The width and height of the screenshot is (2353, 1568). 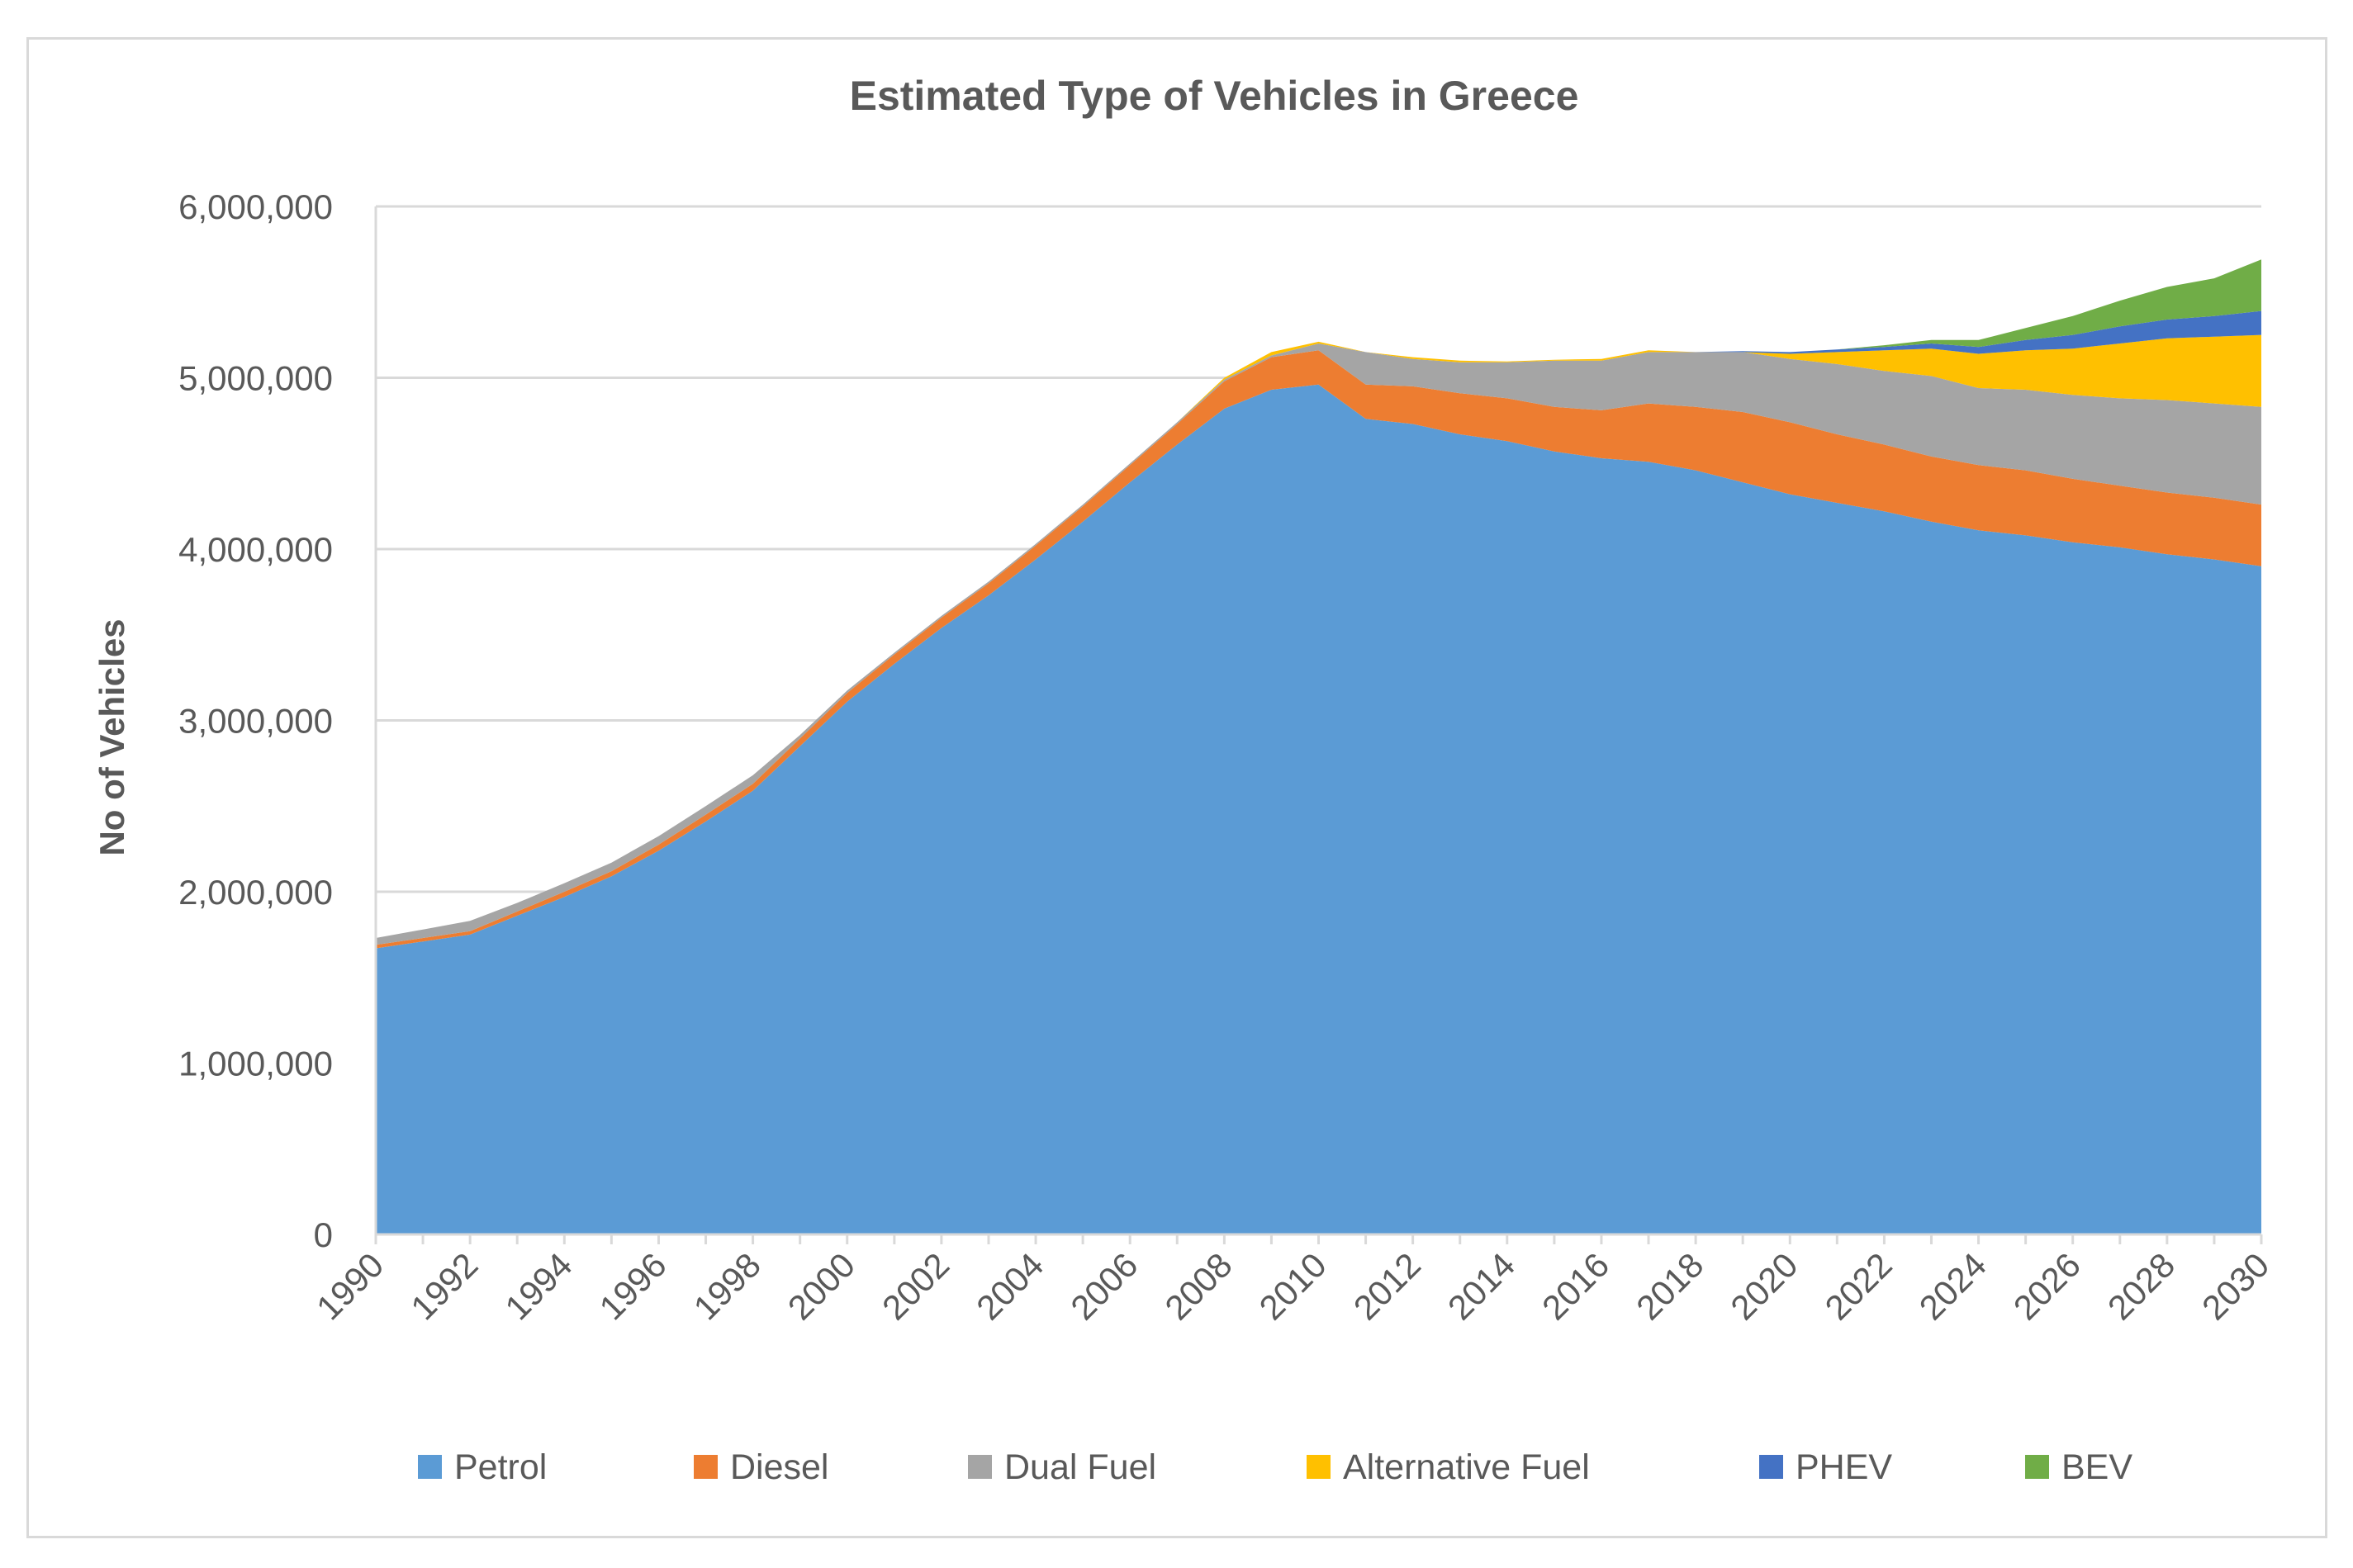 What do you see at coordinates (2235, 1286) in the screenshot?
I see `x-tick-label-2030: 2030` at bounding box center [2235, 1286].